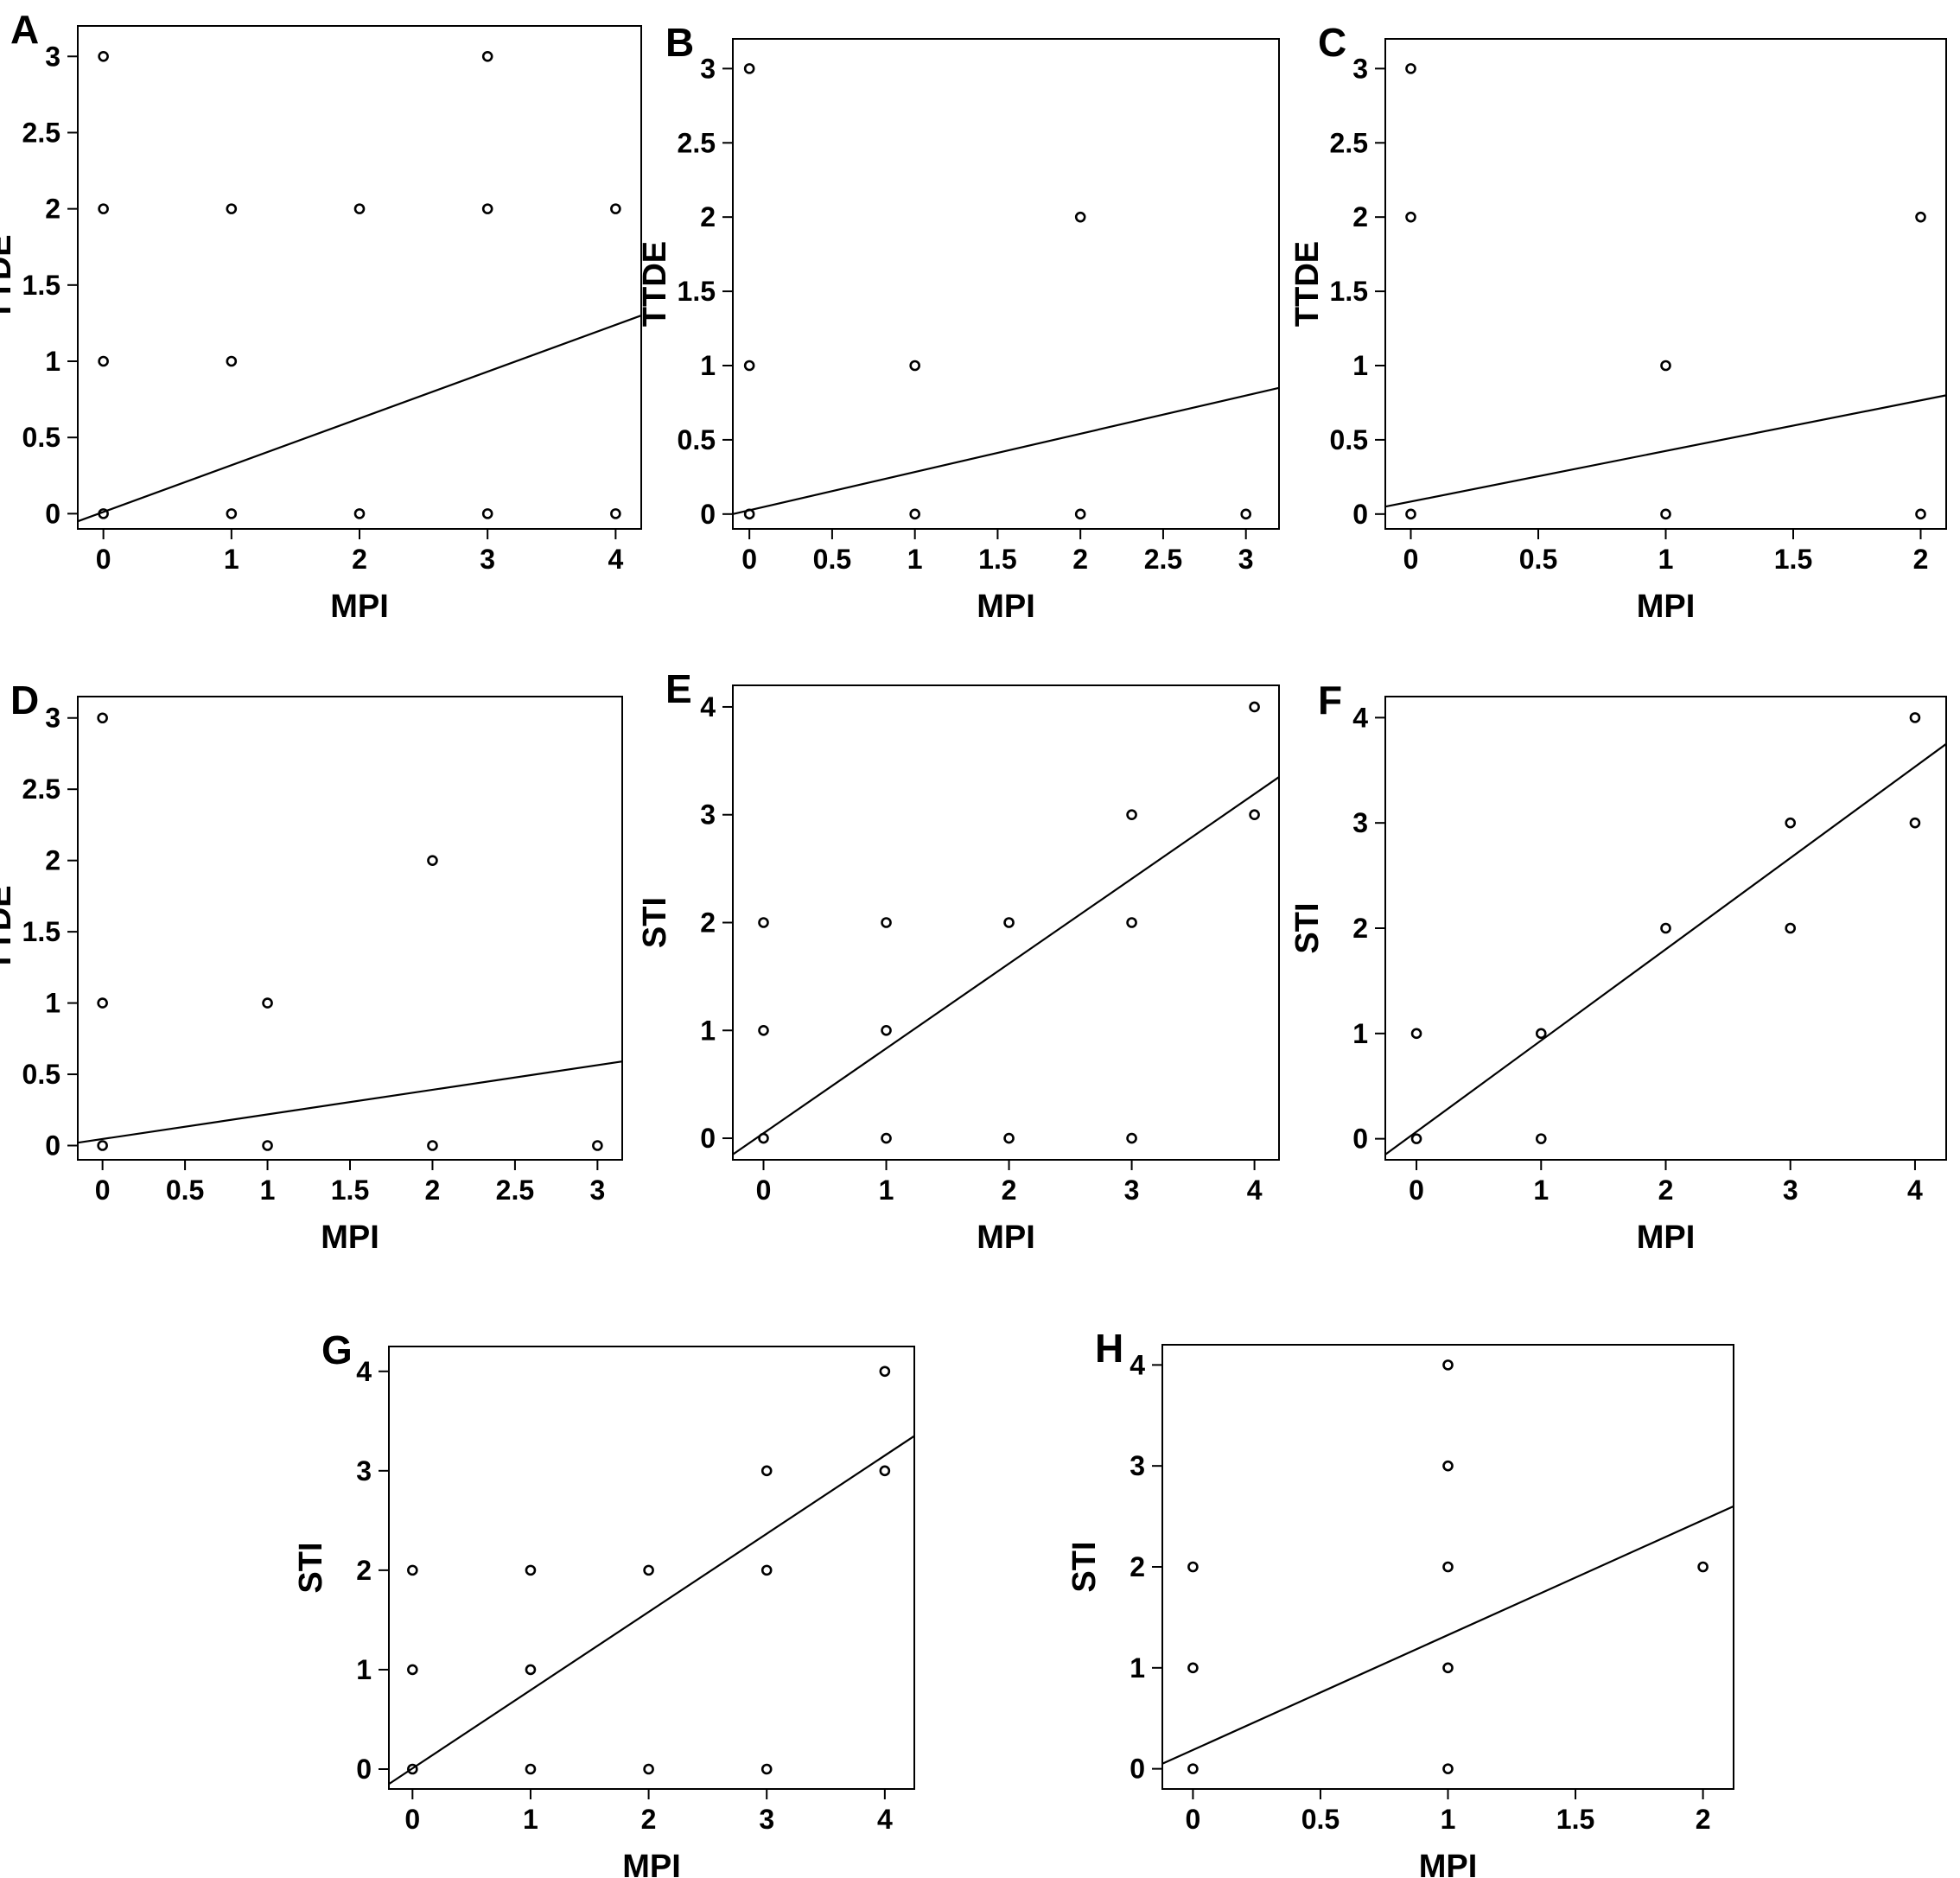 The width and height of the screenshot is (1960, 1878). What do you see at coordinates (958, 323) in the screenshot?
I see `panel-B: B 0 0.5 1 1.5 2 2.5 3 0 0.5 1 1.5 2 2.5 3 MPI TTDE` at bounding box center [958, 323].